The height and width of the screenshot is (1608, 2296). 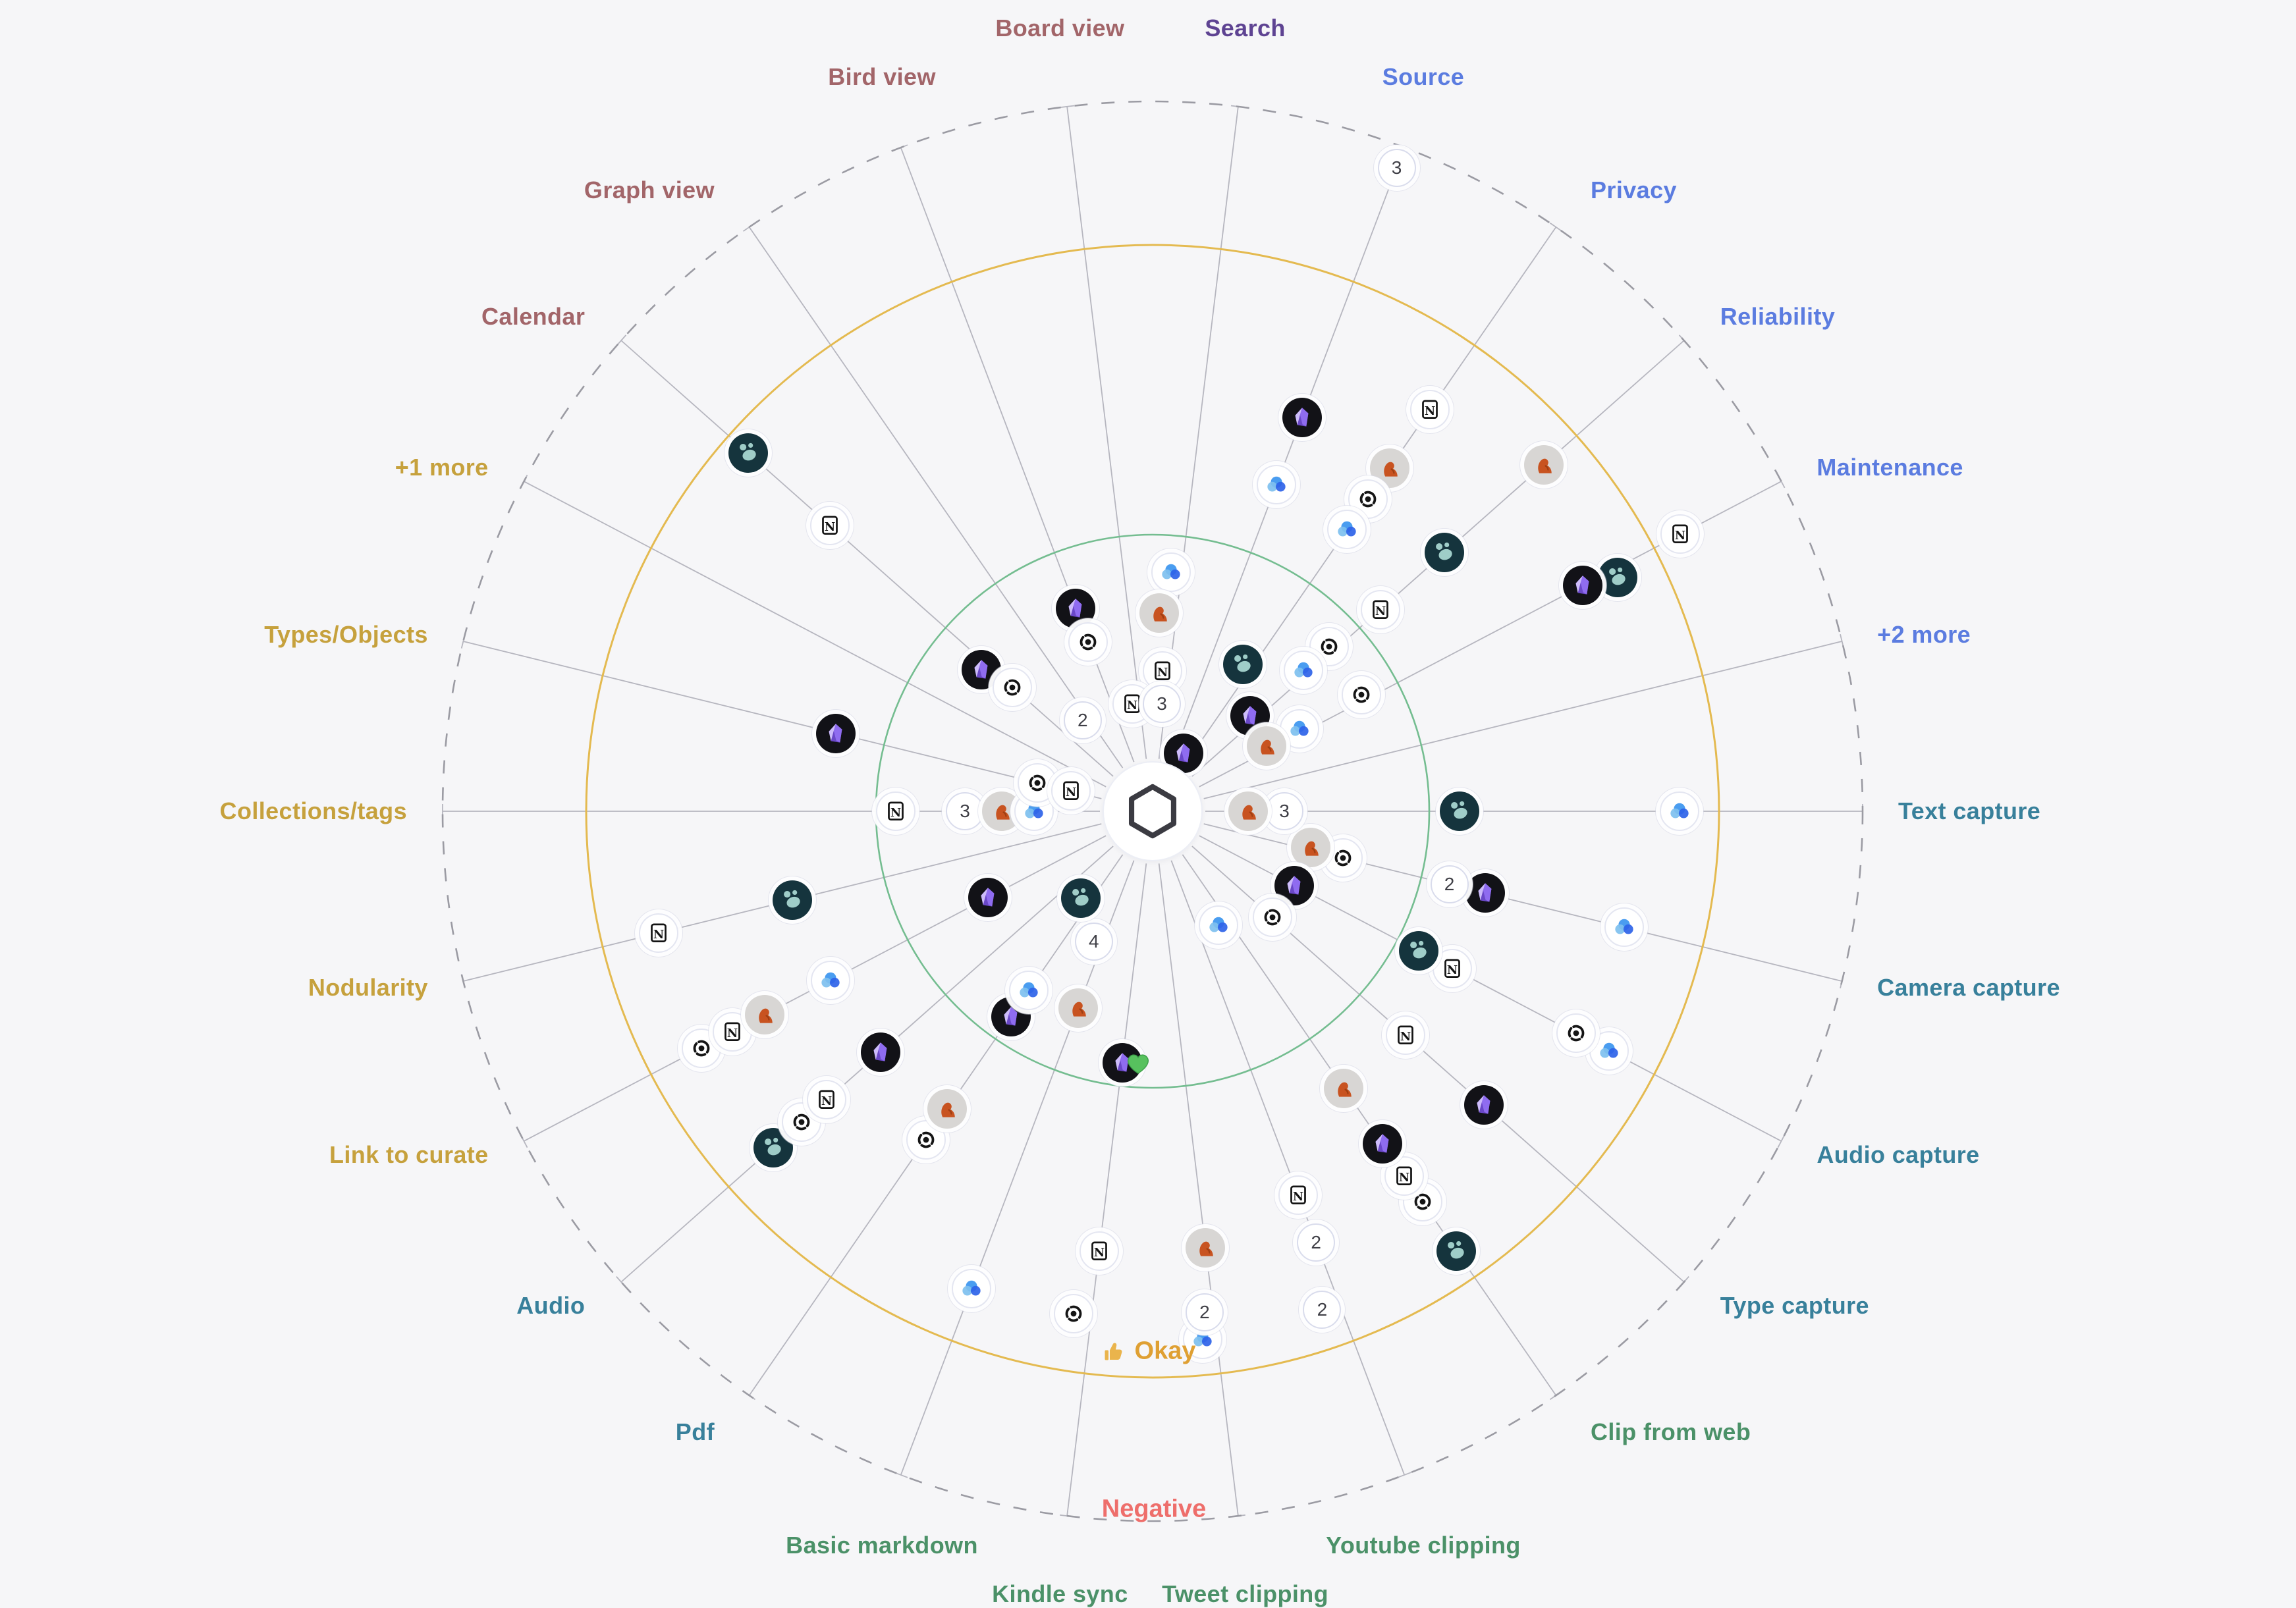 I want to click on spoke-label-tweet-clipping: Tweet clipping, so click(x=1245, y=1594).